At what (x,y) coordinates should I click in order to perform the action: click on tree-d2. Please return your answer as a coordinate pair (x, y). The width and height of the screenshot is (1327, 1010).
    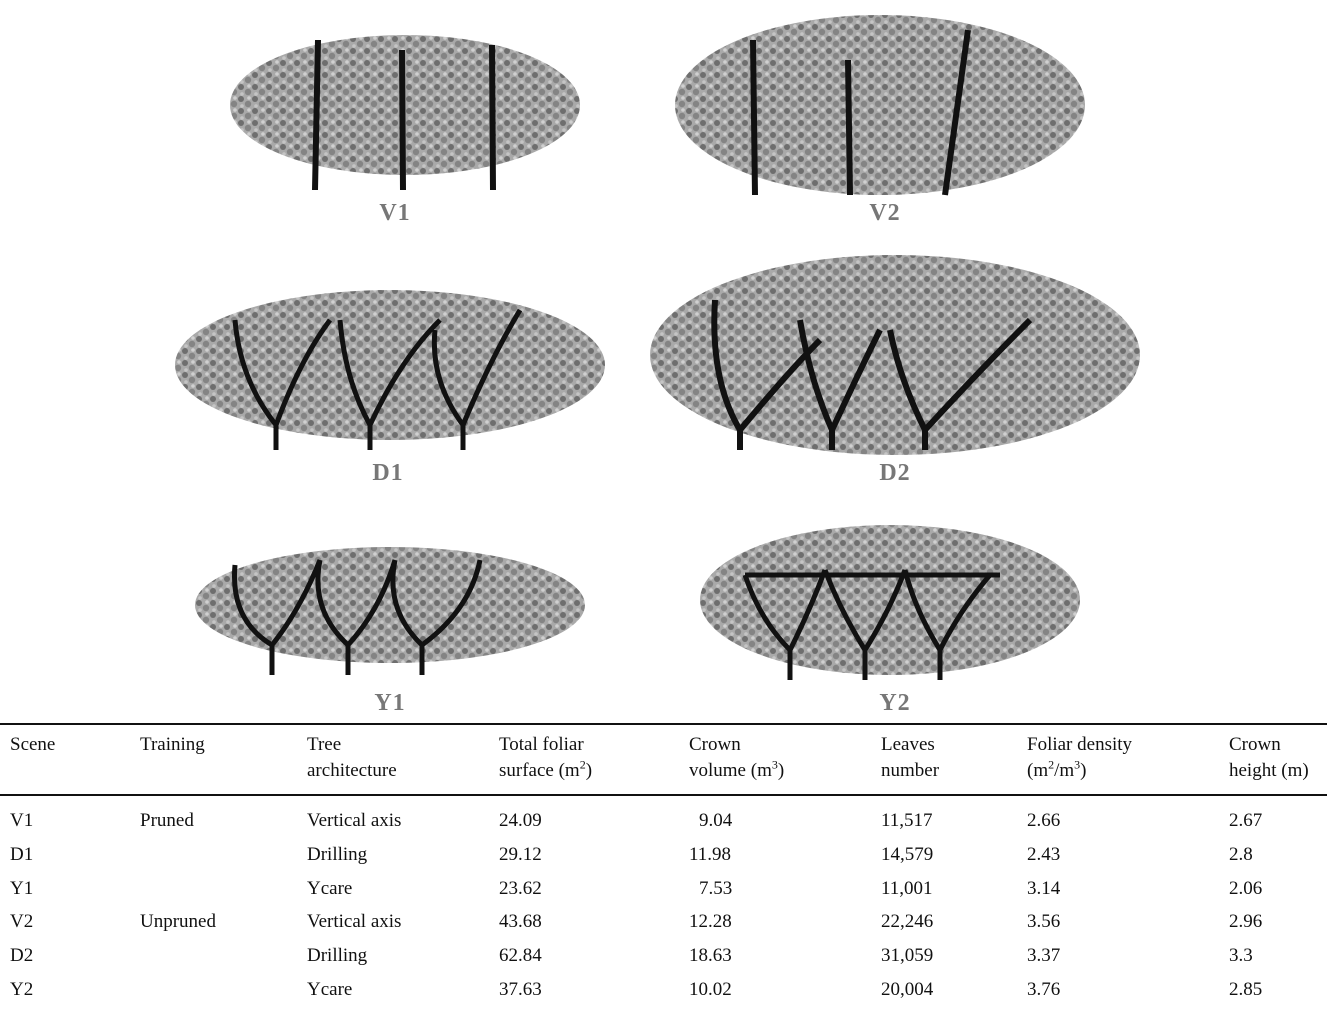
    Looking at the image, I should click on (895, 355).